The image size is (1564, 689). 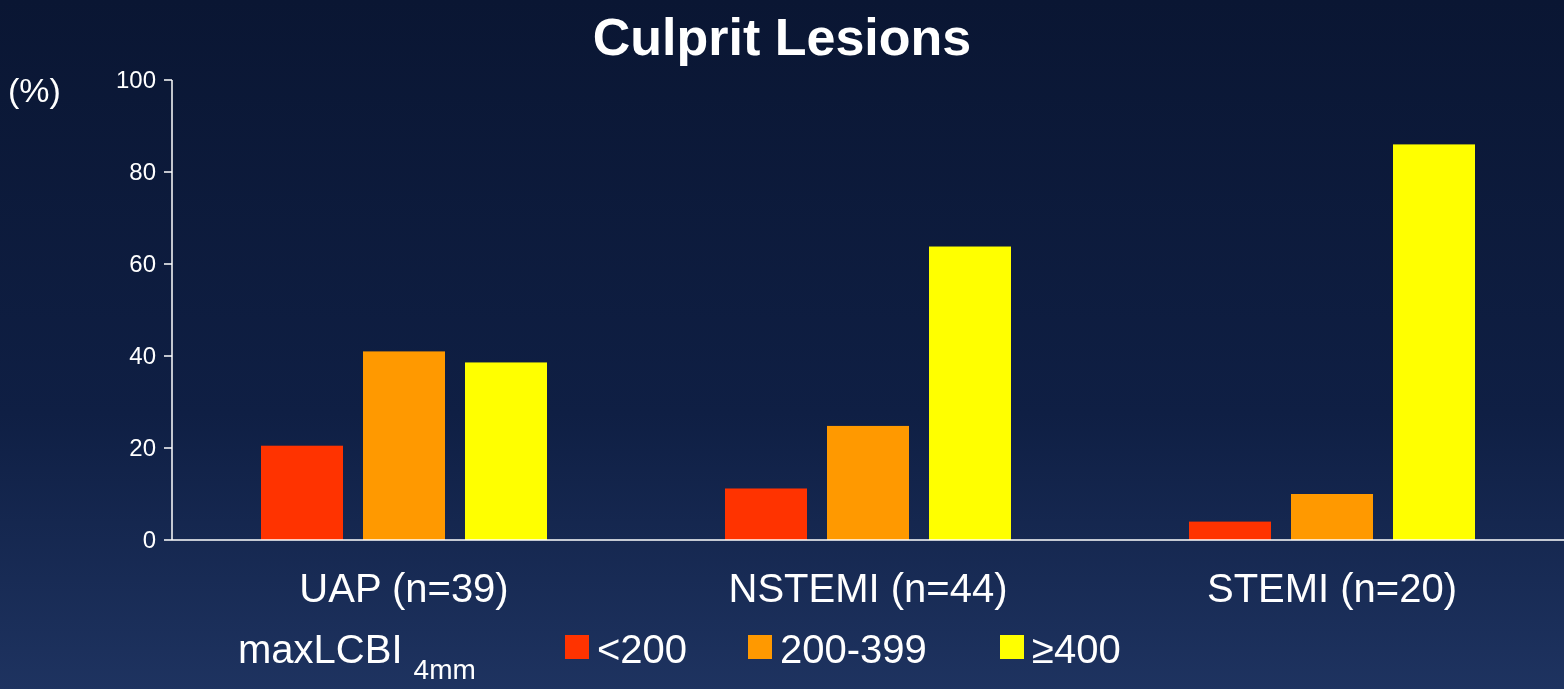 What do you see at coordinates (1076, 649) in the screenshot?
I see `legend-label: ≥400` at bounding box center [1076, 649].